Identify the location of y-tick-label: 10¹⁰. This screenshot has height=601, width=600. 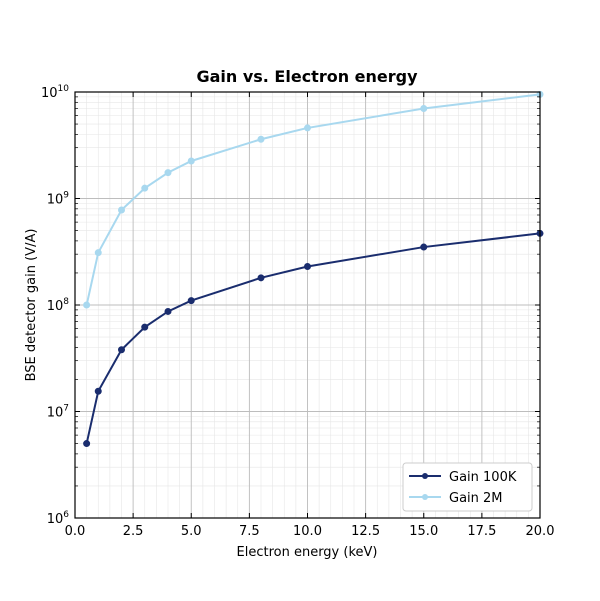
(55, 92).